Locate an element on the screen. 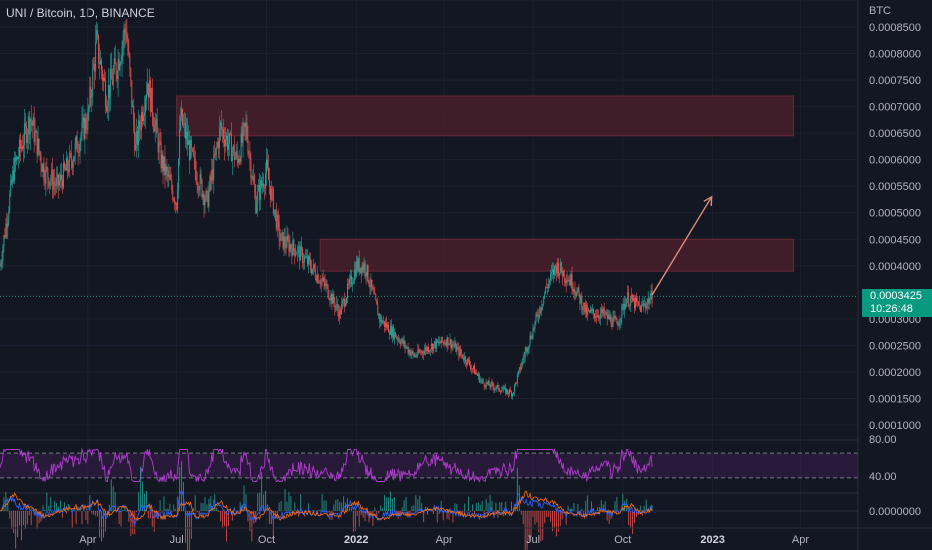  time-tick: Oct is located at coordinates (266, 540).